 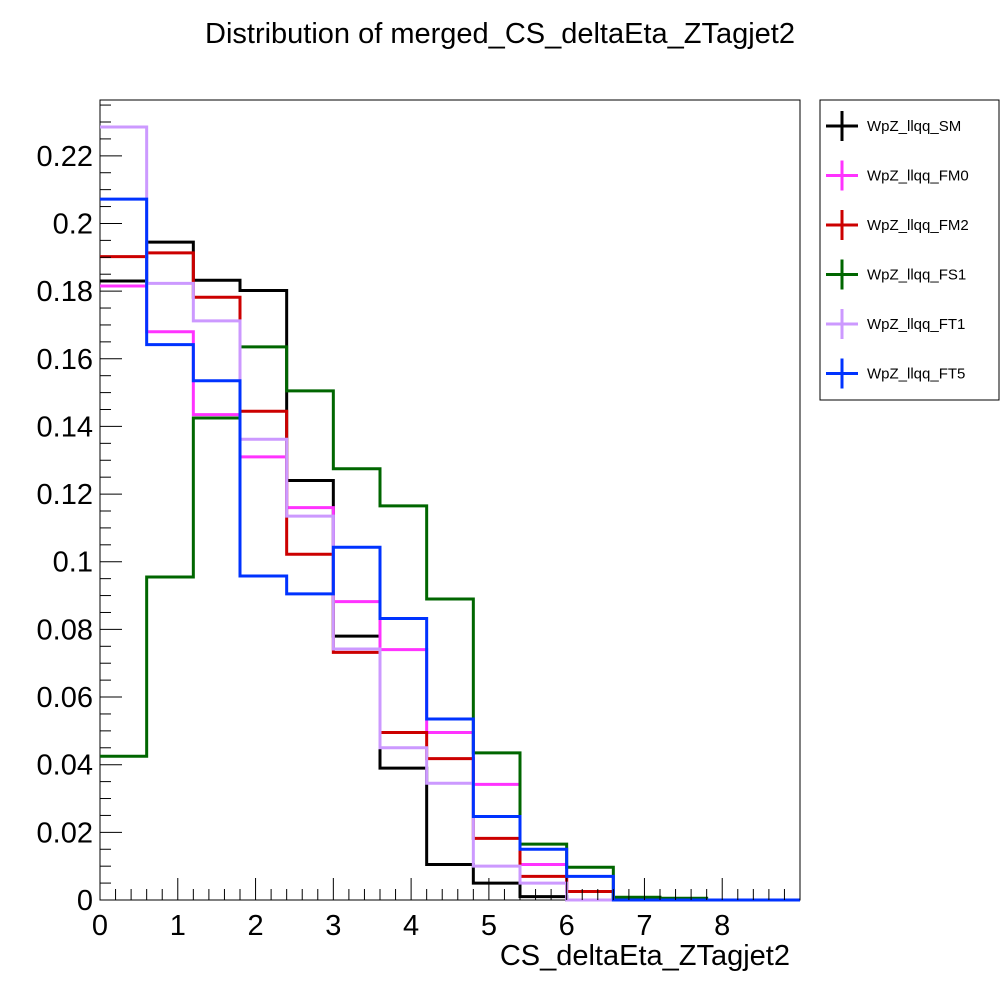 I want to click on x-tick-label: 2, so click(x=255, y=926).